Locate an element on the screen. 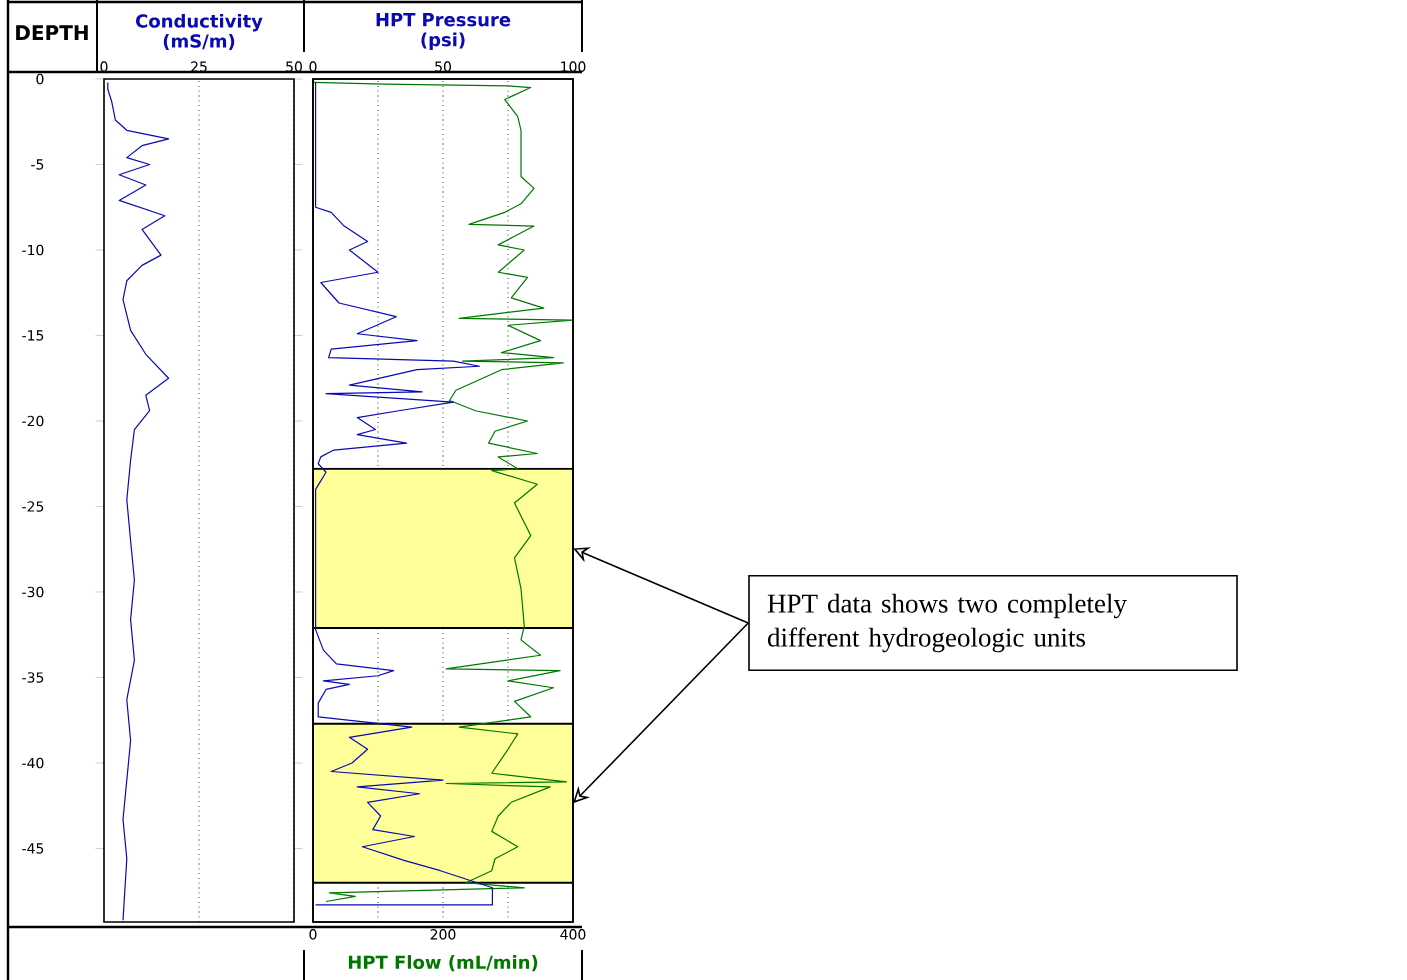  y-tick-label: -25 is located at coordinates (33, 506).